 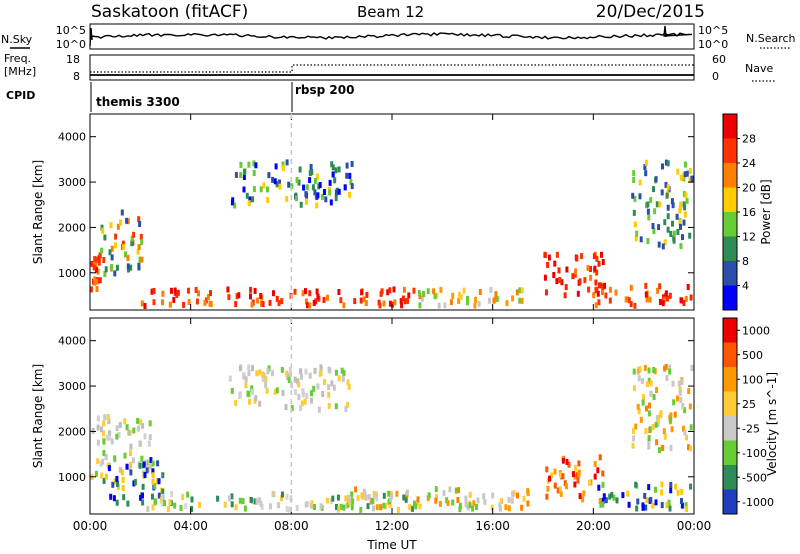 What do you see at coordinates (20, 71) in the screenshot?
I see `freq-unit: [MHz]` at bounding box center [20, 71].